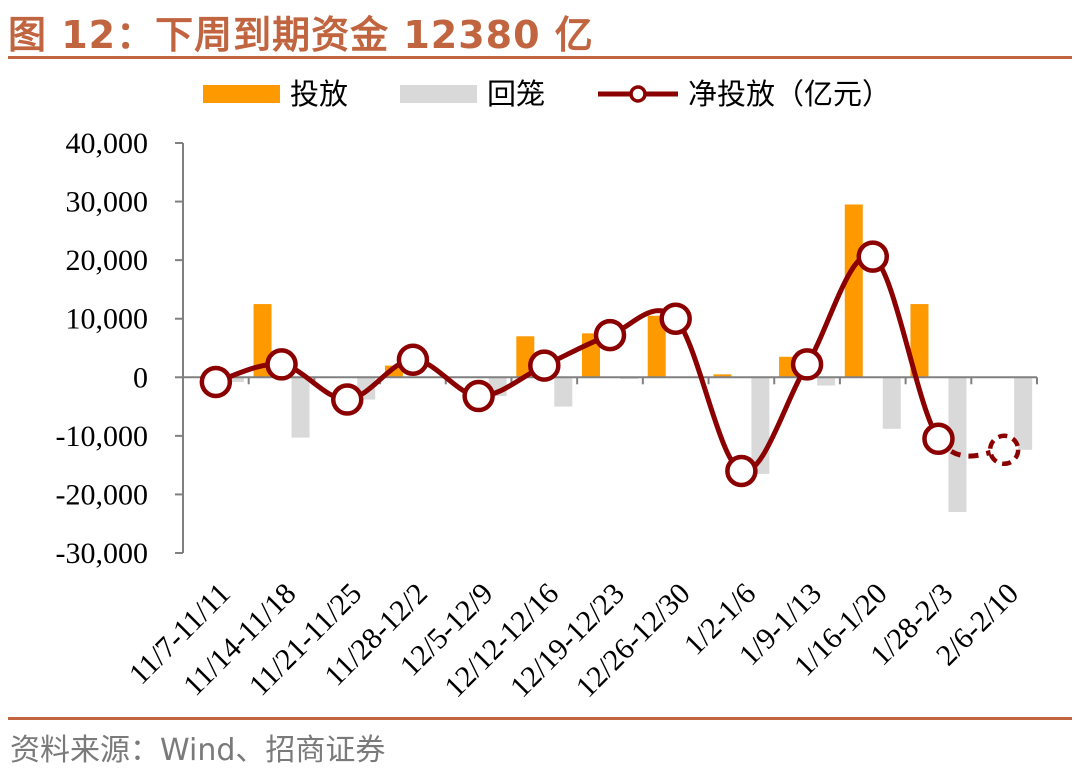  Describe the element at coordinates (540, 57) in the screenshot. I see `title-rule` at that location.